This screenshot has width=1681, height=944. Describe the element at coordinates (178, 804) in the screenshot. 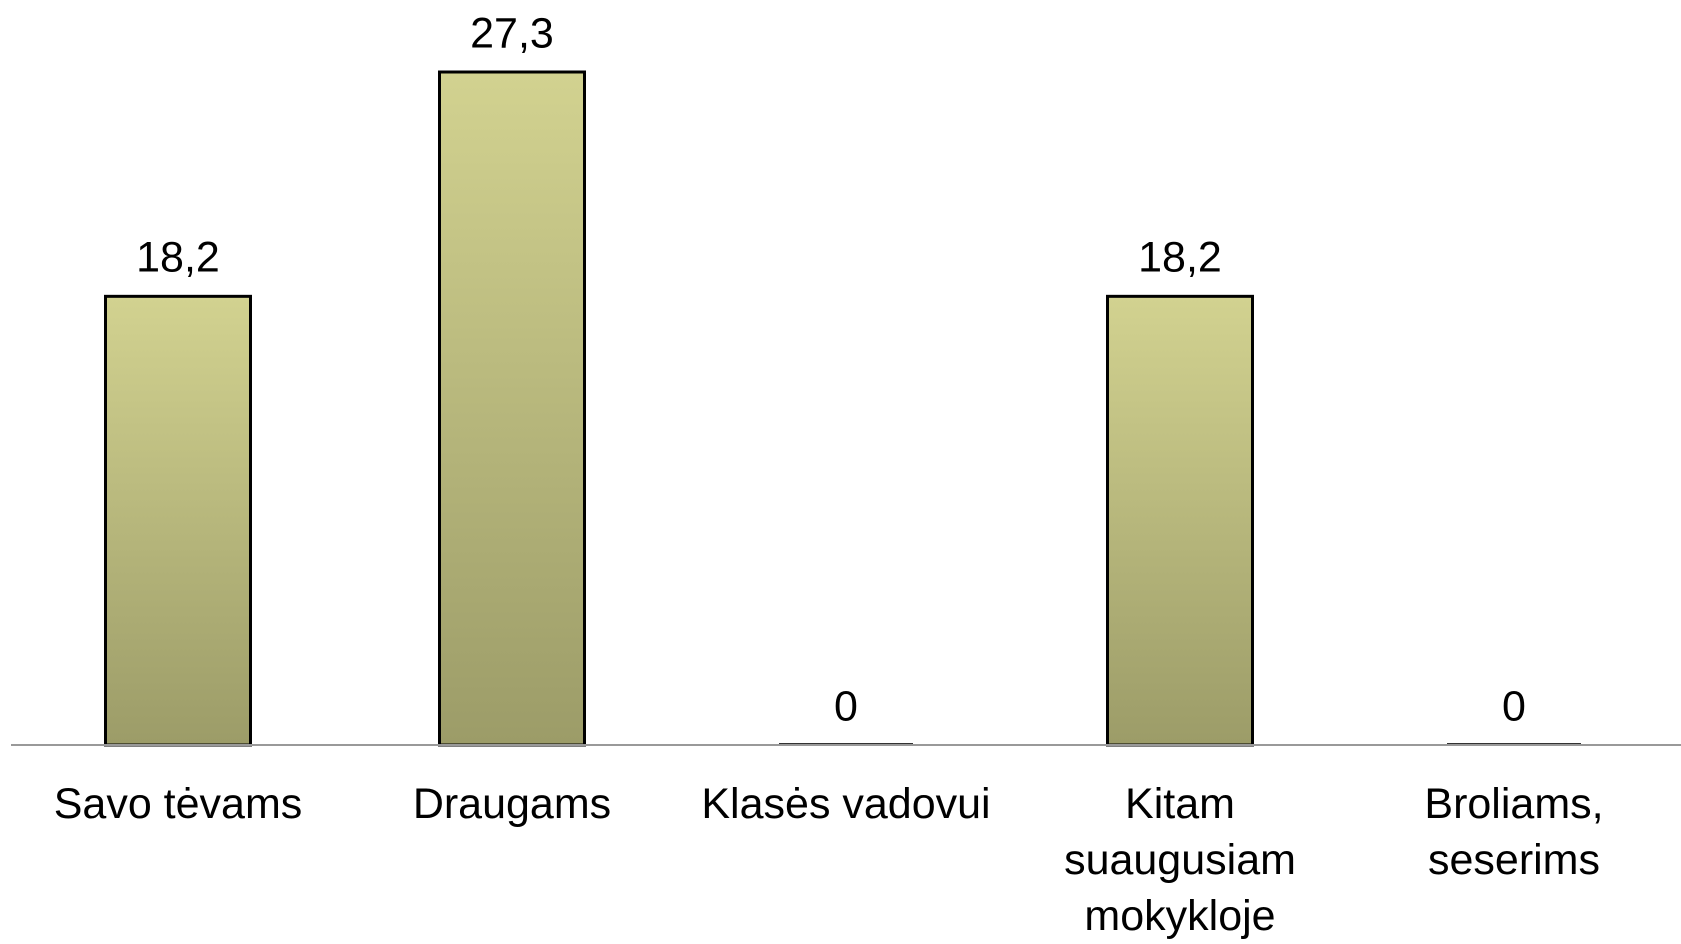

I see `x-tick-label: Savo tėvams` at that location.